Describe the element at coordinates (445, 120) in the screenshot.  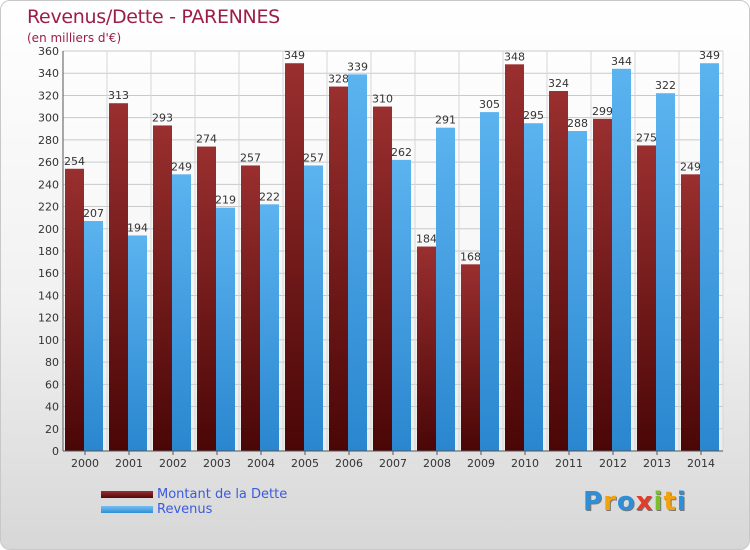
I see `data-label-revenue: 291` at that location.